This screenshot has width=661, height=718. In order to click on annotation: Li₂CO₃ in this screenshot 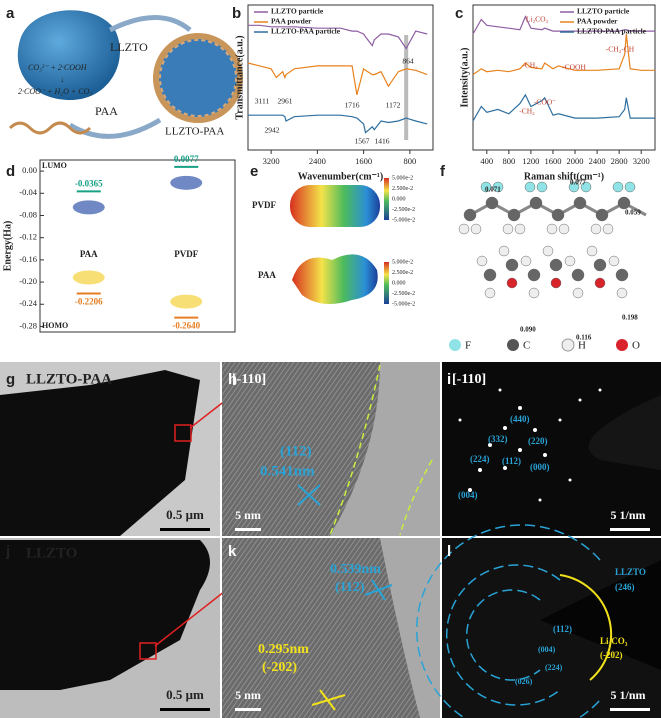, I will do `click(537, 19)`.